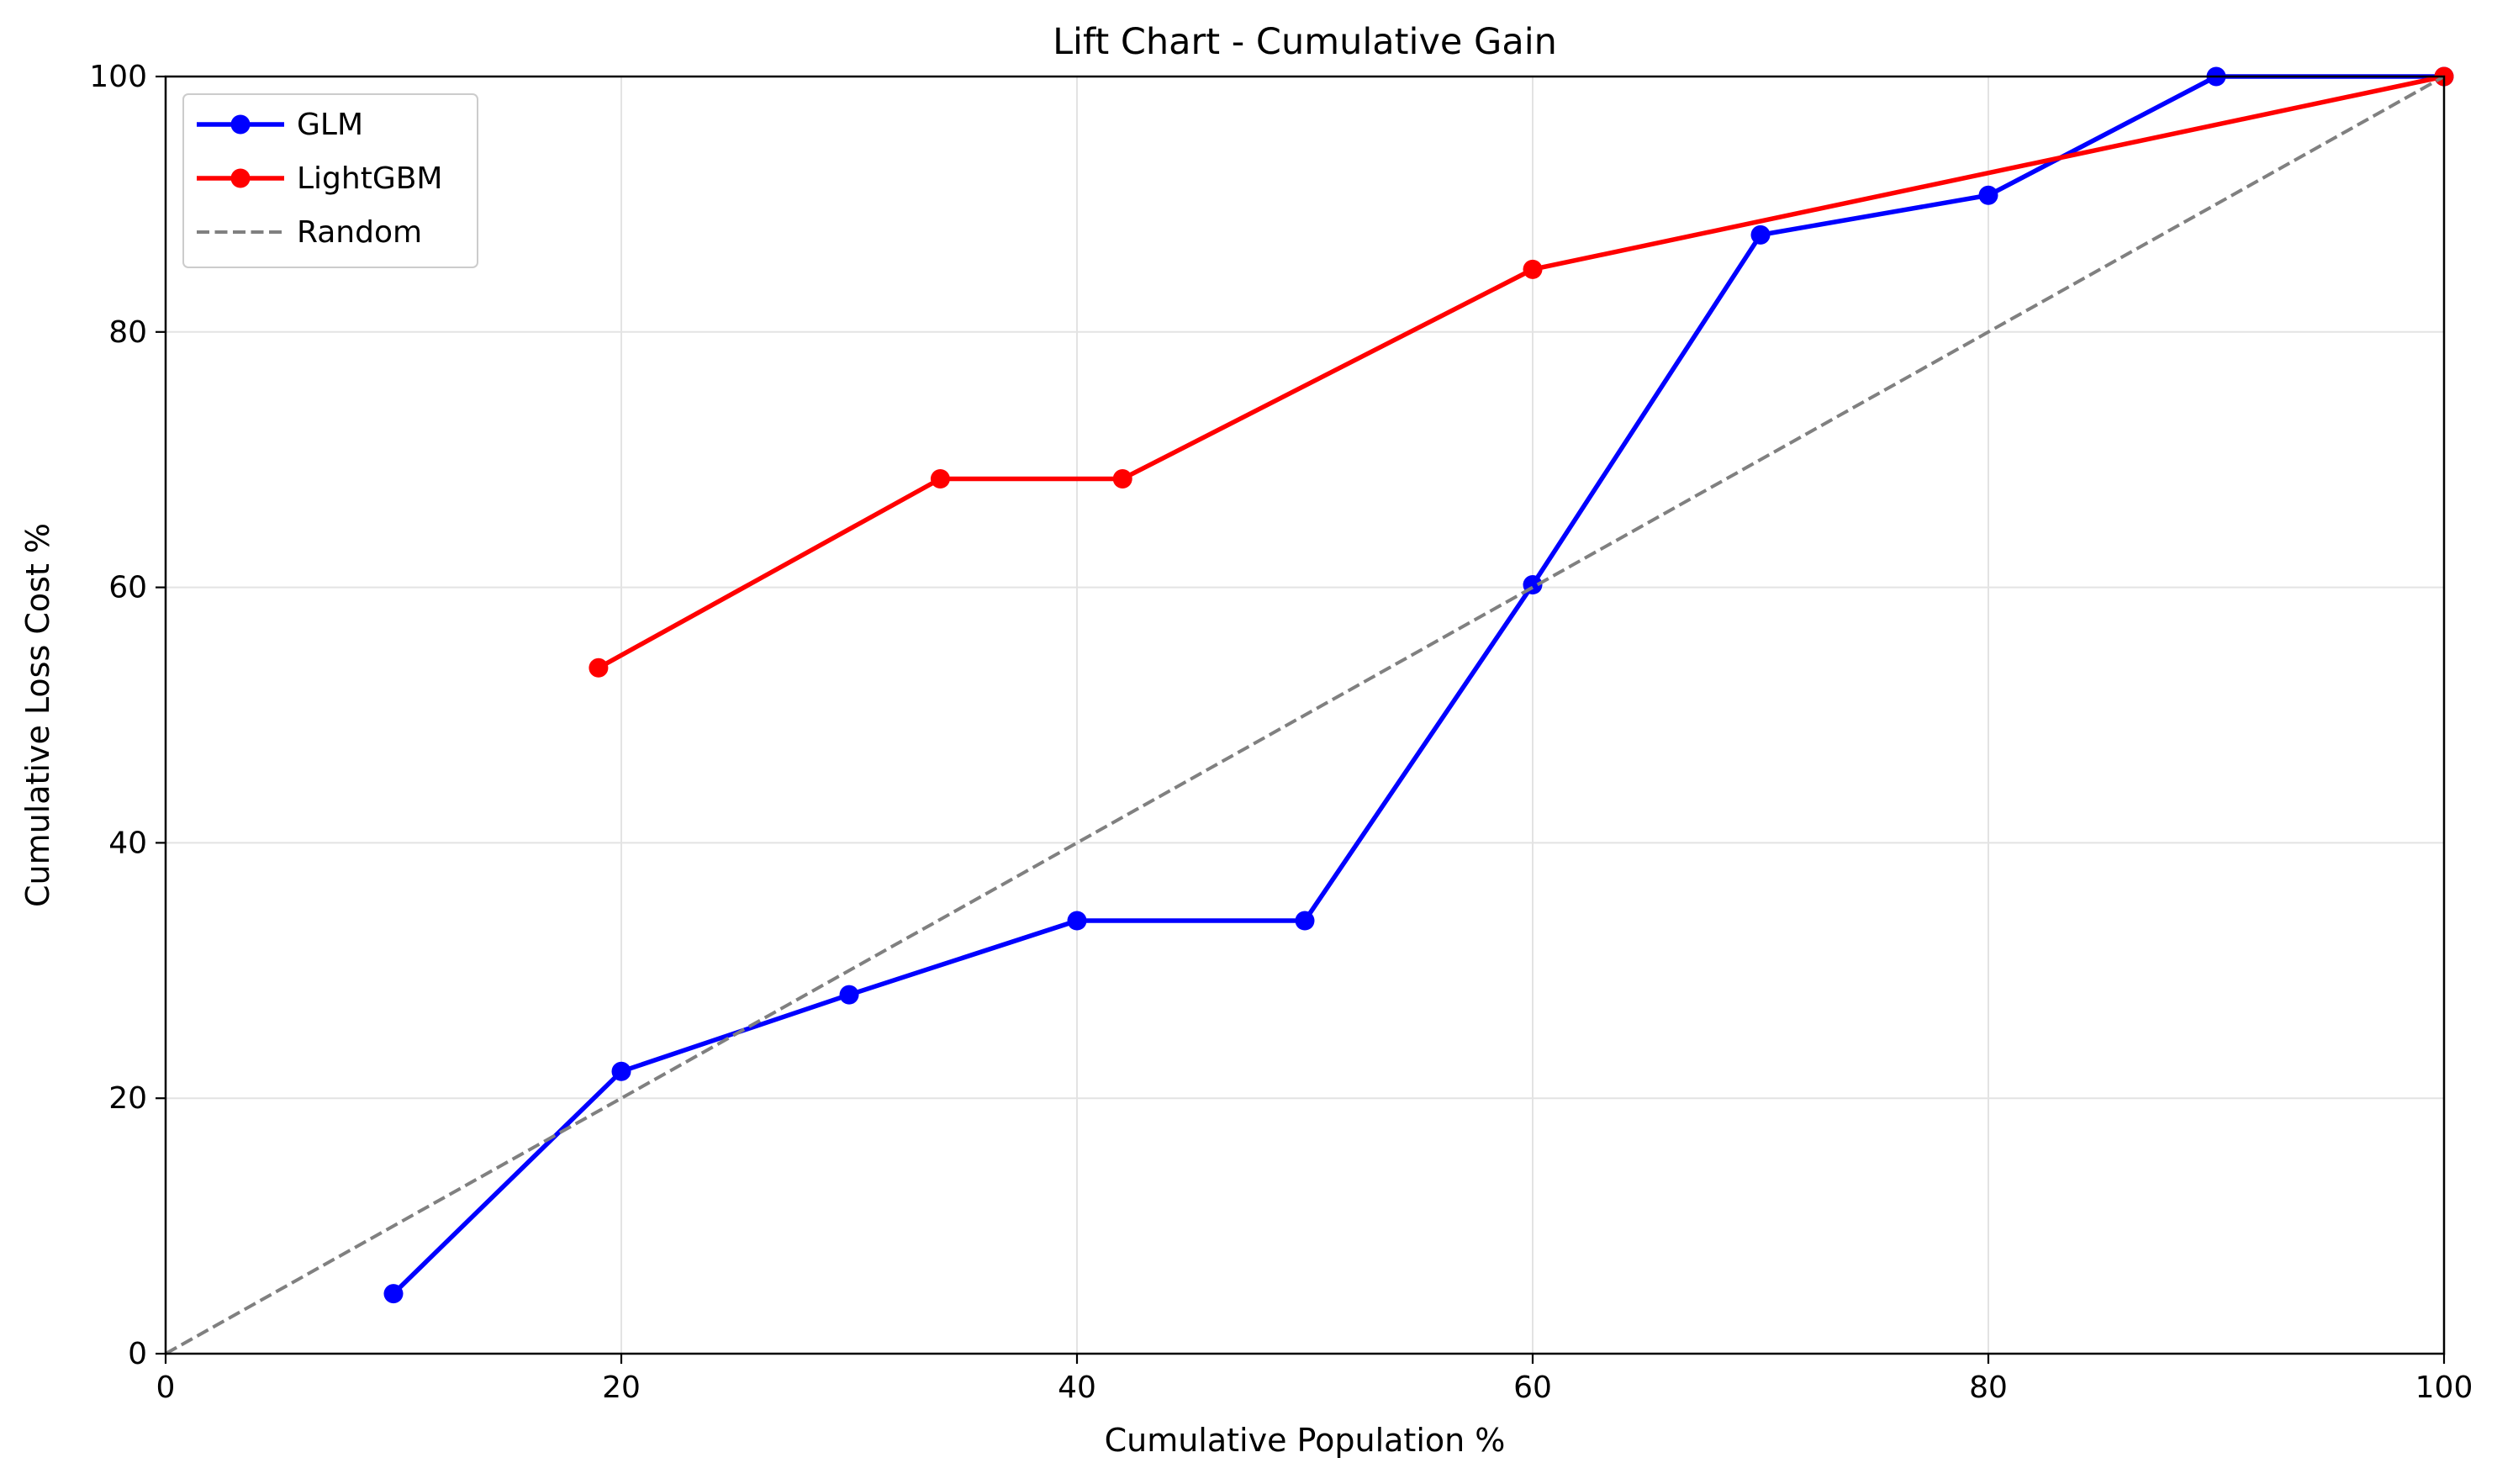 Image resolution: width=2497 pixels, height=1484 pixels. Describe the element at coordinates (2444, 1387) in the screenshot. I see `x-tick-label-100: 100` at that location.